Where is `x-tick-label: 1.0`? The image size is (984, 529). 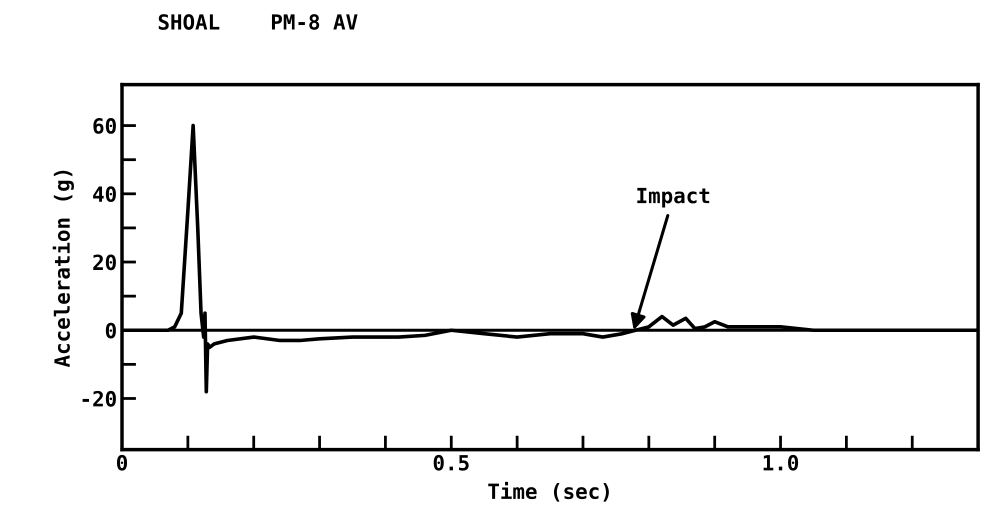 x-tick-label: 1.0 is located at coordinates (781, 462).